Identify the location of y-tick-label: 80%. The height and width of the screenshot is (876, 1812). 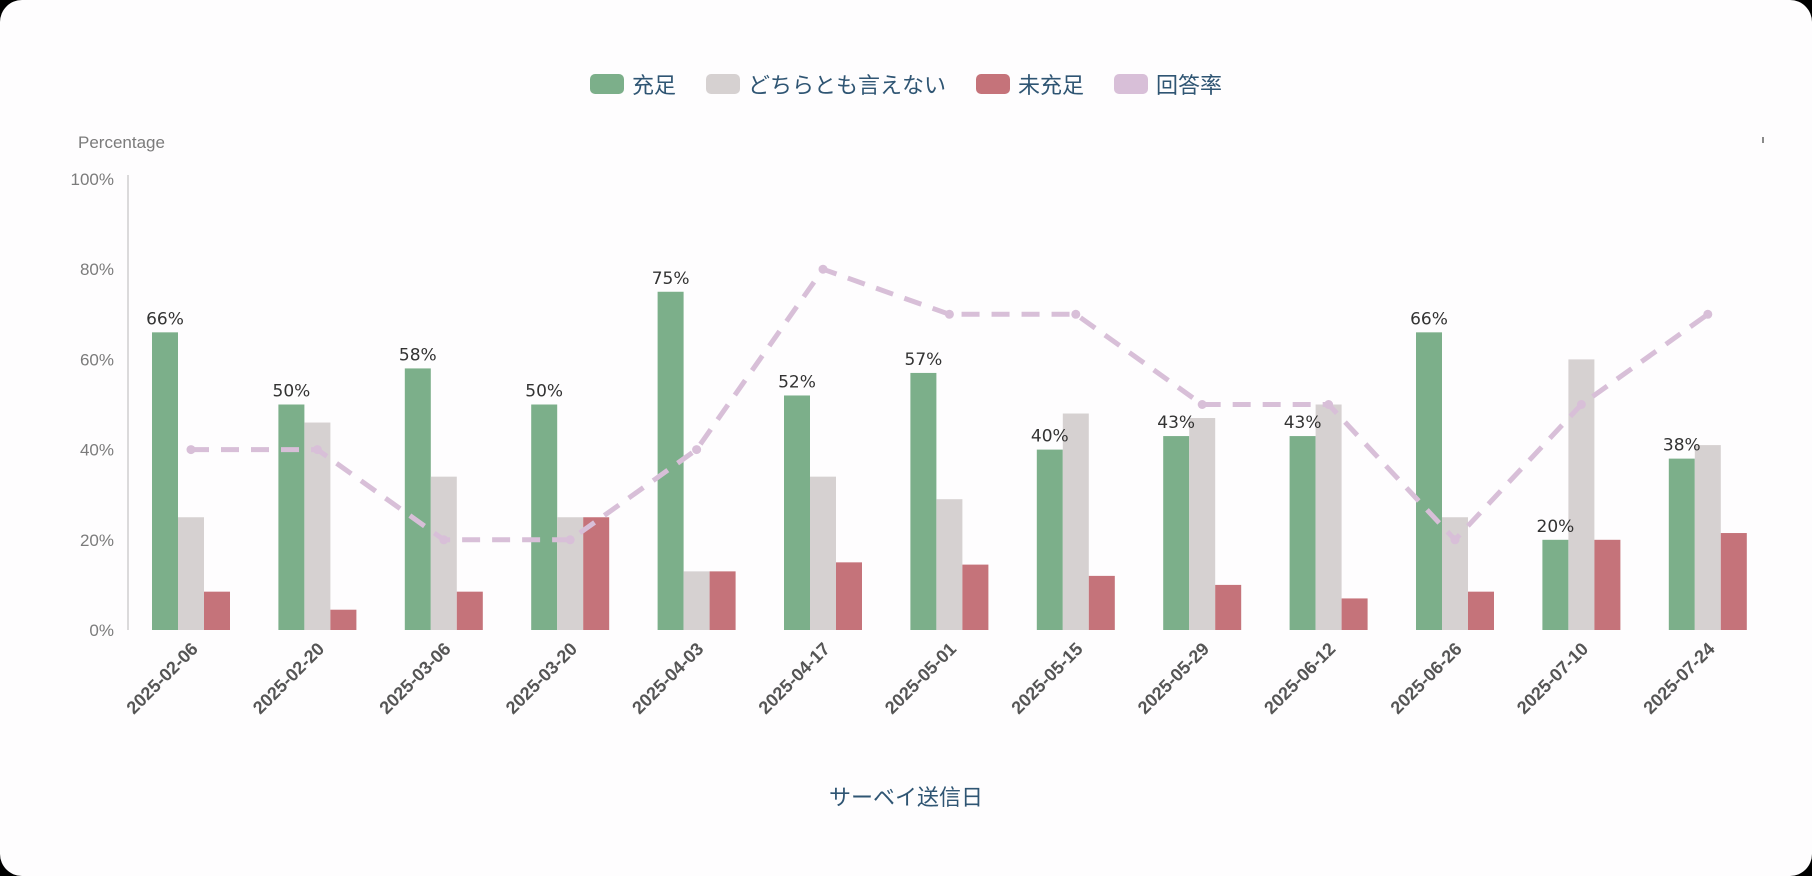
(97, 269).